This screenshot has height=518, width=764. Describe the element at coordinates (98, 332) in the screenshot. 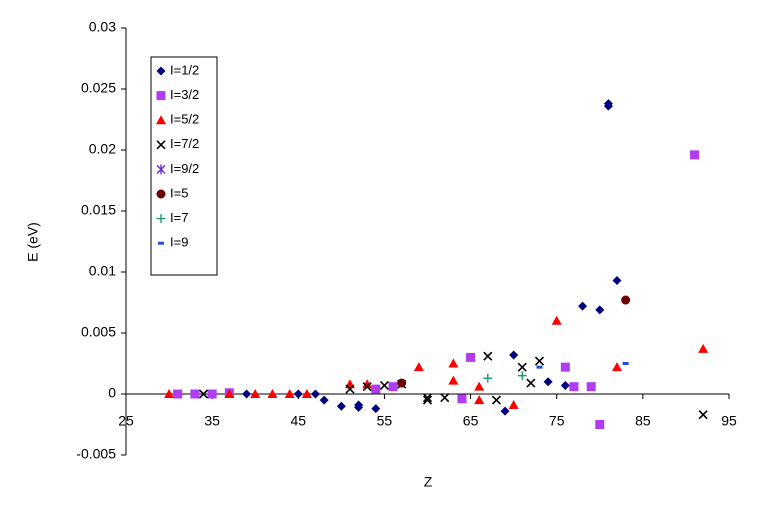

I see `y-tick-label: 0.005` at that location.